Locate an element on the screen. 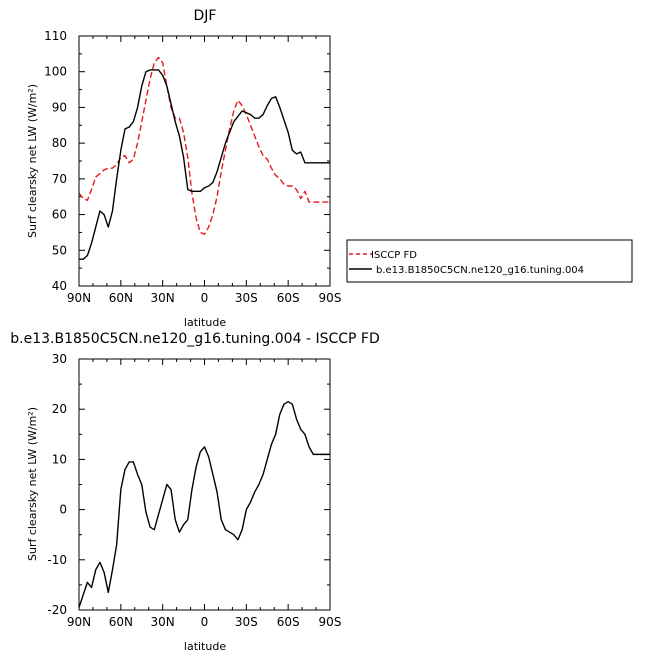 This screenshot has height=658, width=658. legend-label-model: b.e13.B1850C5CN.ne120_g16.tuning.004 is located at coordinates (480, 270).